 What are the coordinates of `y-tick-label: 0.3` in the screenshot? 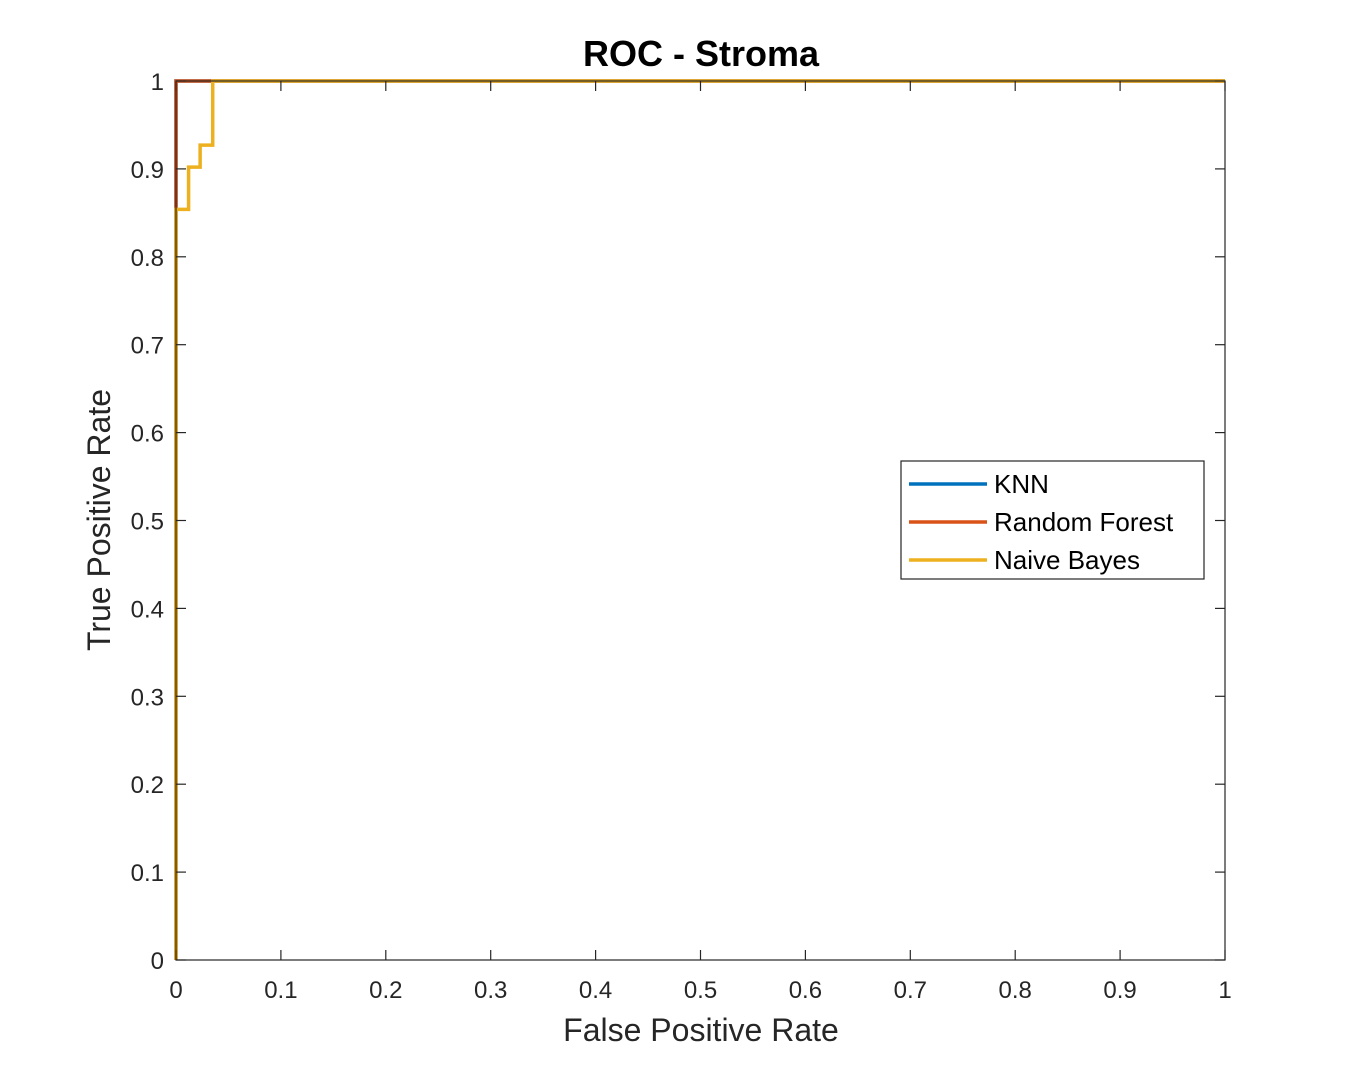 It's located at (147, 697).